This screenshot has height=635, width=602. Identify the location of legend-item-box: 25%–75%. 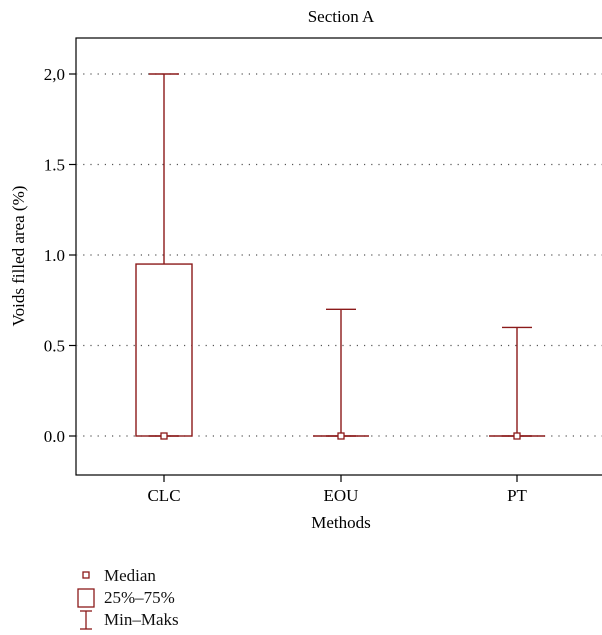
(127, 598).